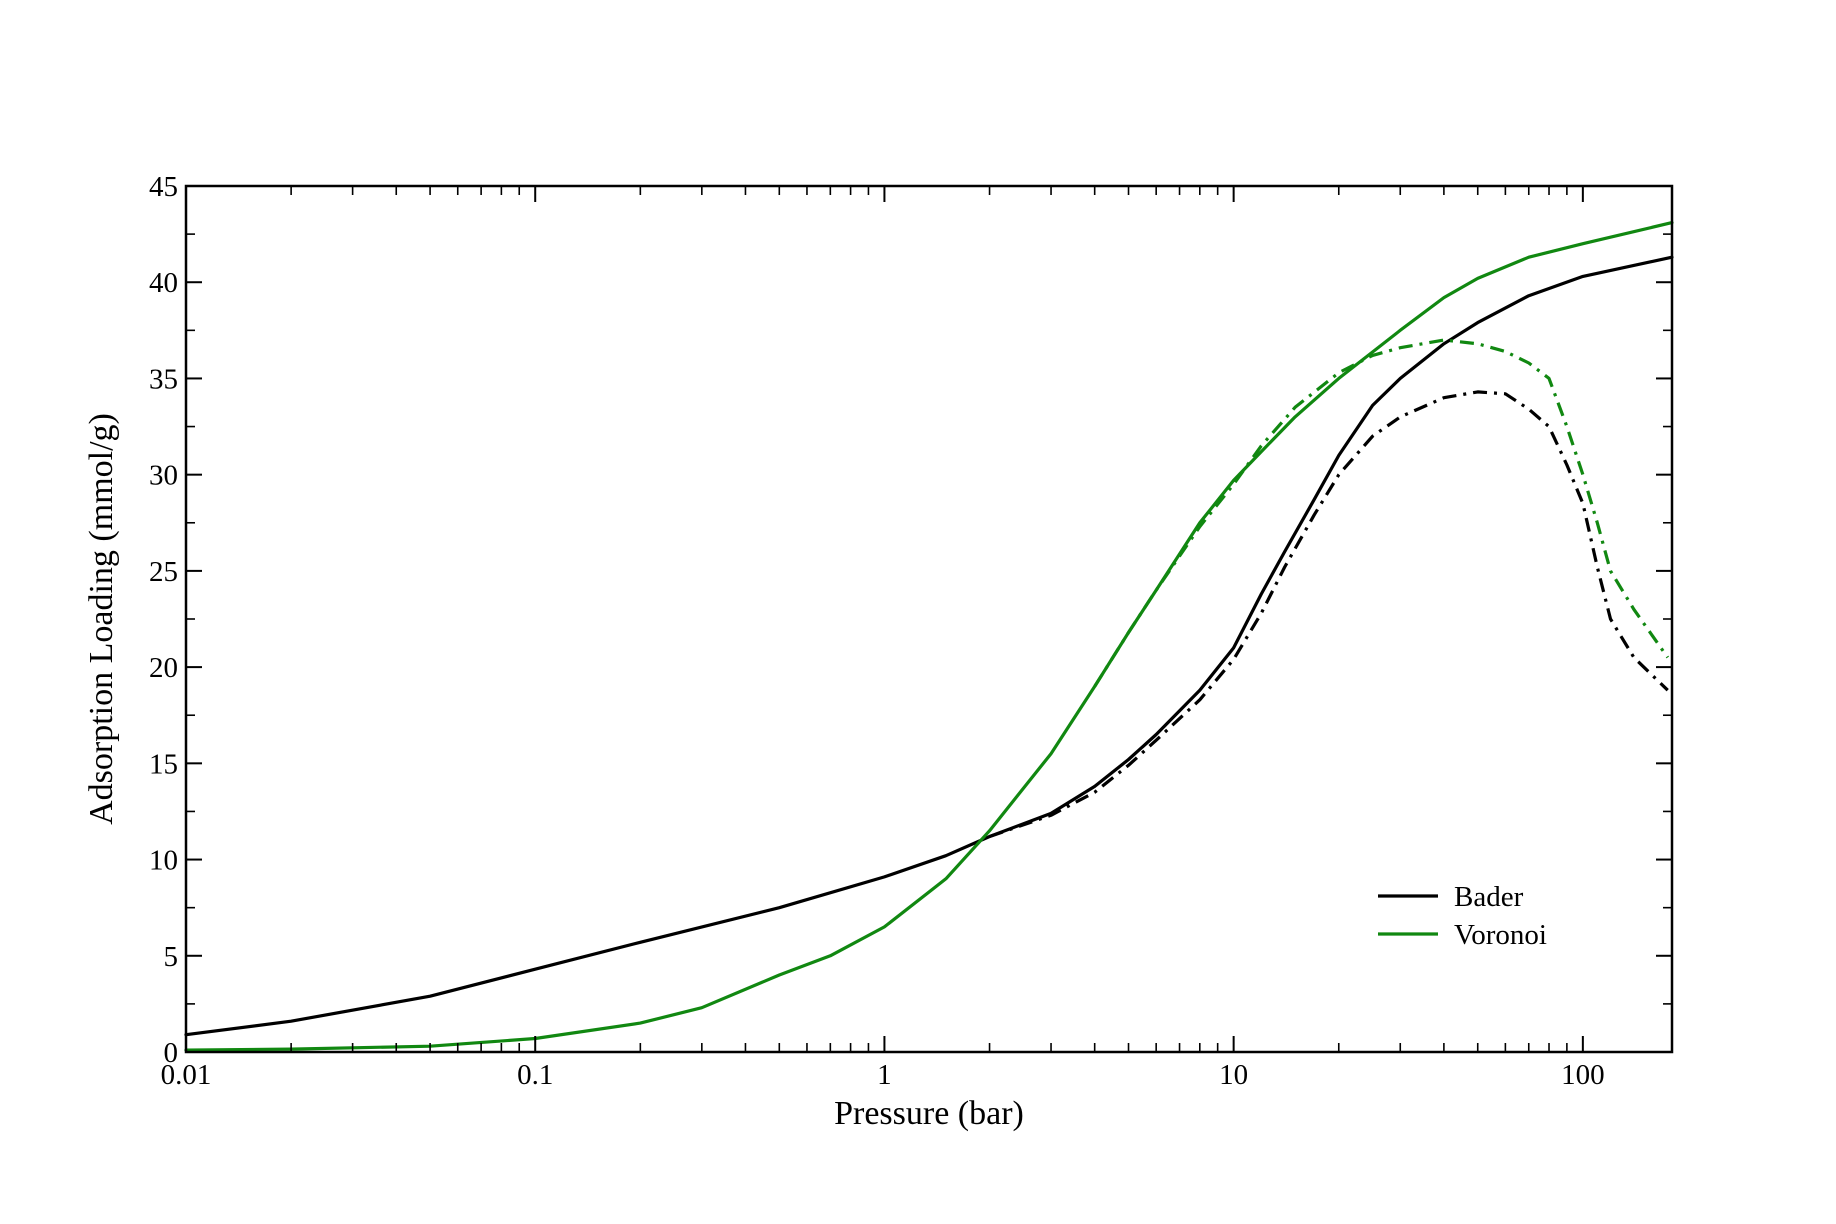 This screenshot has height=1224, width=1836. I want to click on legend: Bader Voronoi, so click(1462, 916).